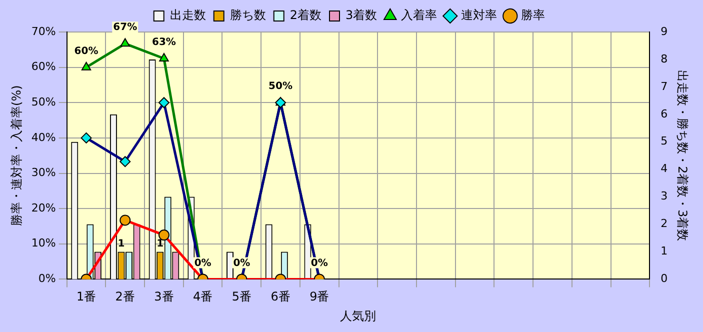  I want to click on y-tick-label: 60%, so click(43, 67).